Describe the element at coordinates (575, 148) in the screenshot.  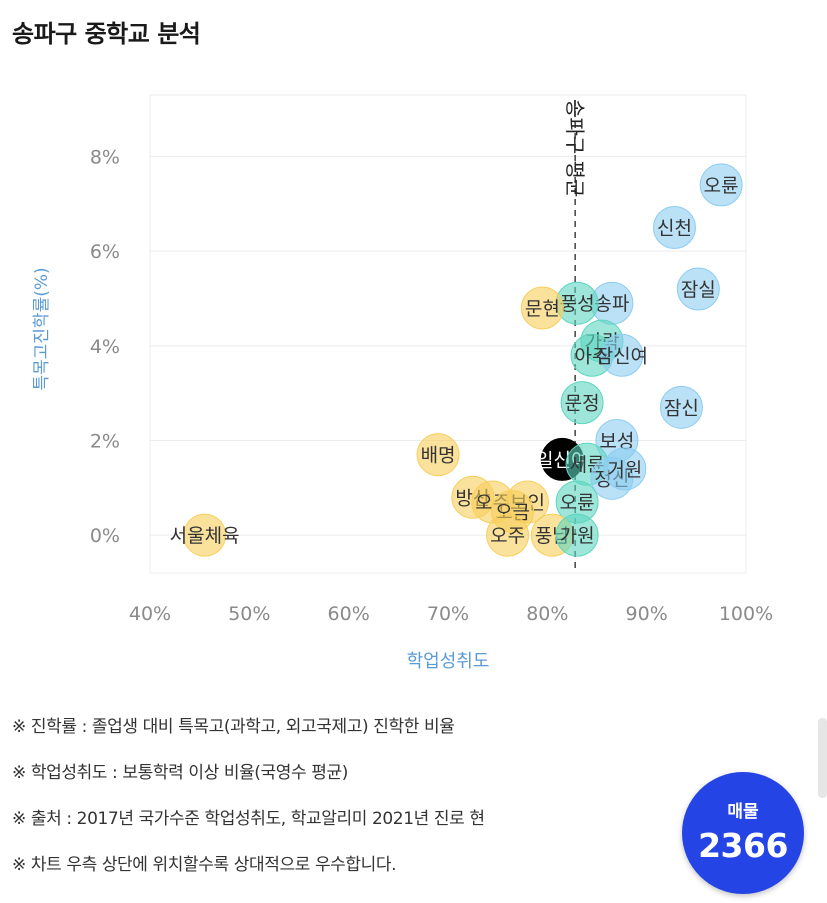
I see `reference-line-label: 송파구 평균` at that location.